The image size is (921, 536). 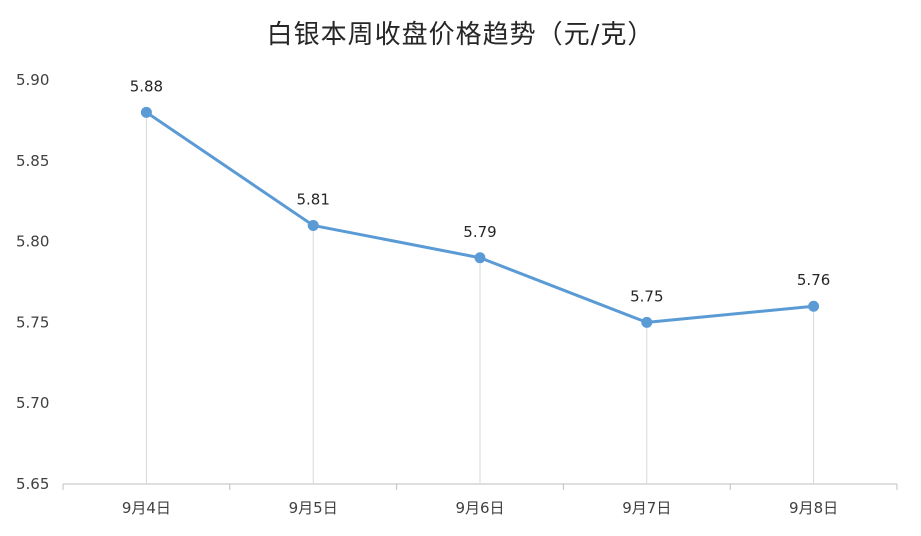 What do you see at coordinates (646, 508) in the screenshot?
I see `x-tick-label: 9月7日` at bounding box center [646, 508].